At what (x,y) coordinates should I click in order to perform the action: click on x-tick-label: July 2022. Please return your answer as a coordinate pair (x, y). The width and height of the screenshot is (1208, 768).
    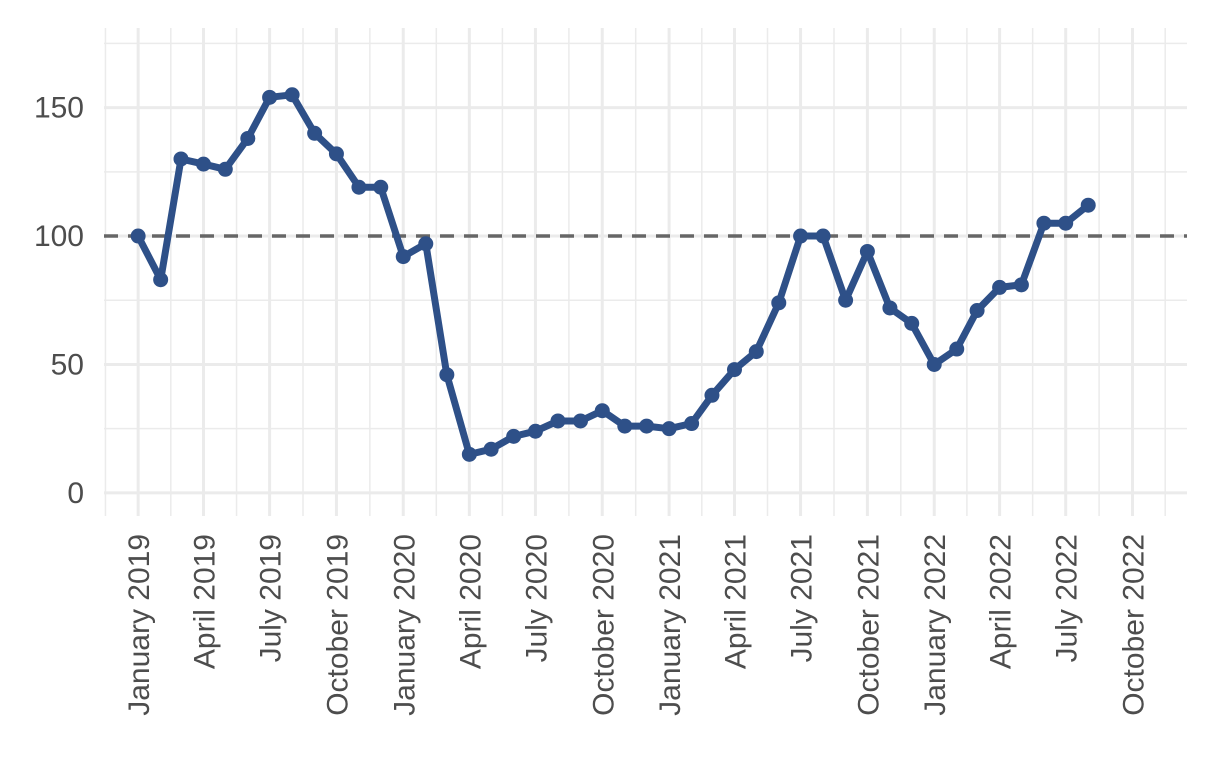
    Looking at the image, I should click on (1067, 598).